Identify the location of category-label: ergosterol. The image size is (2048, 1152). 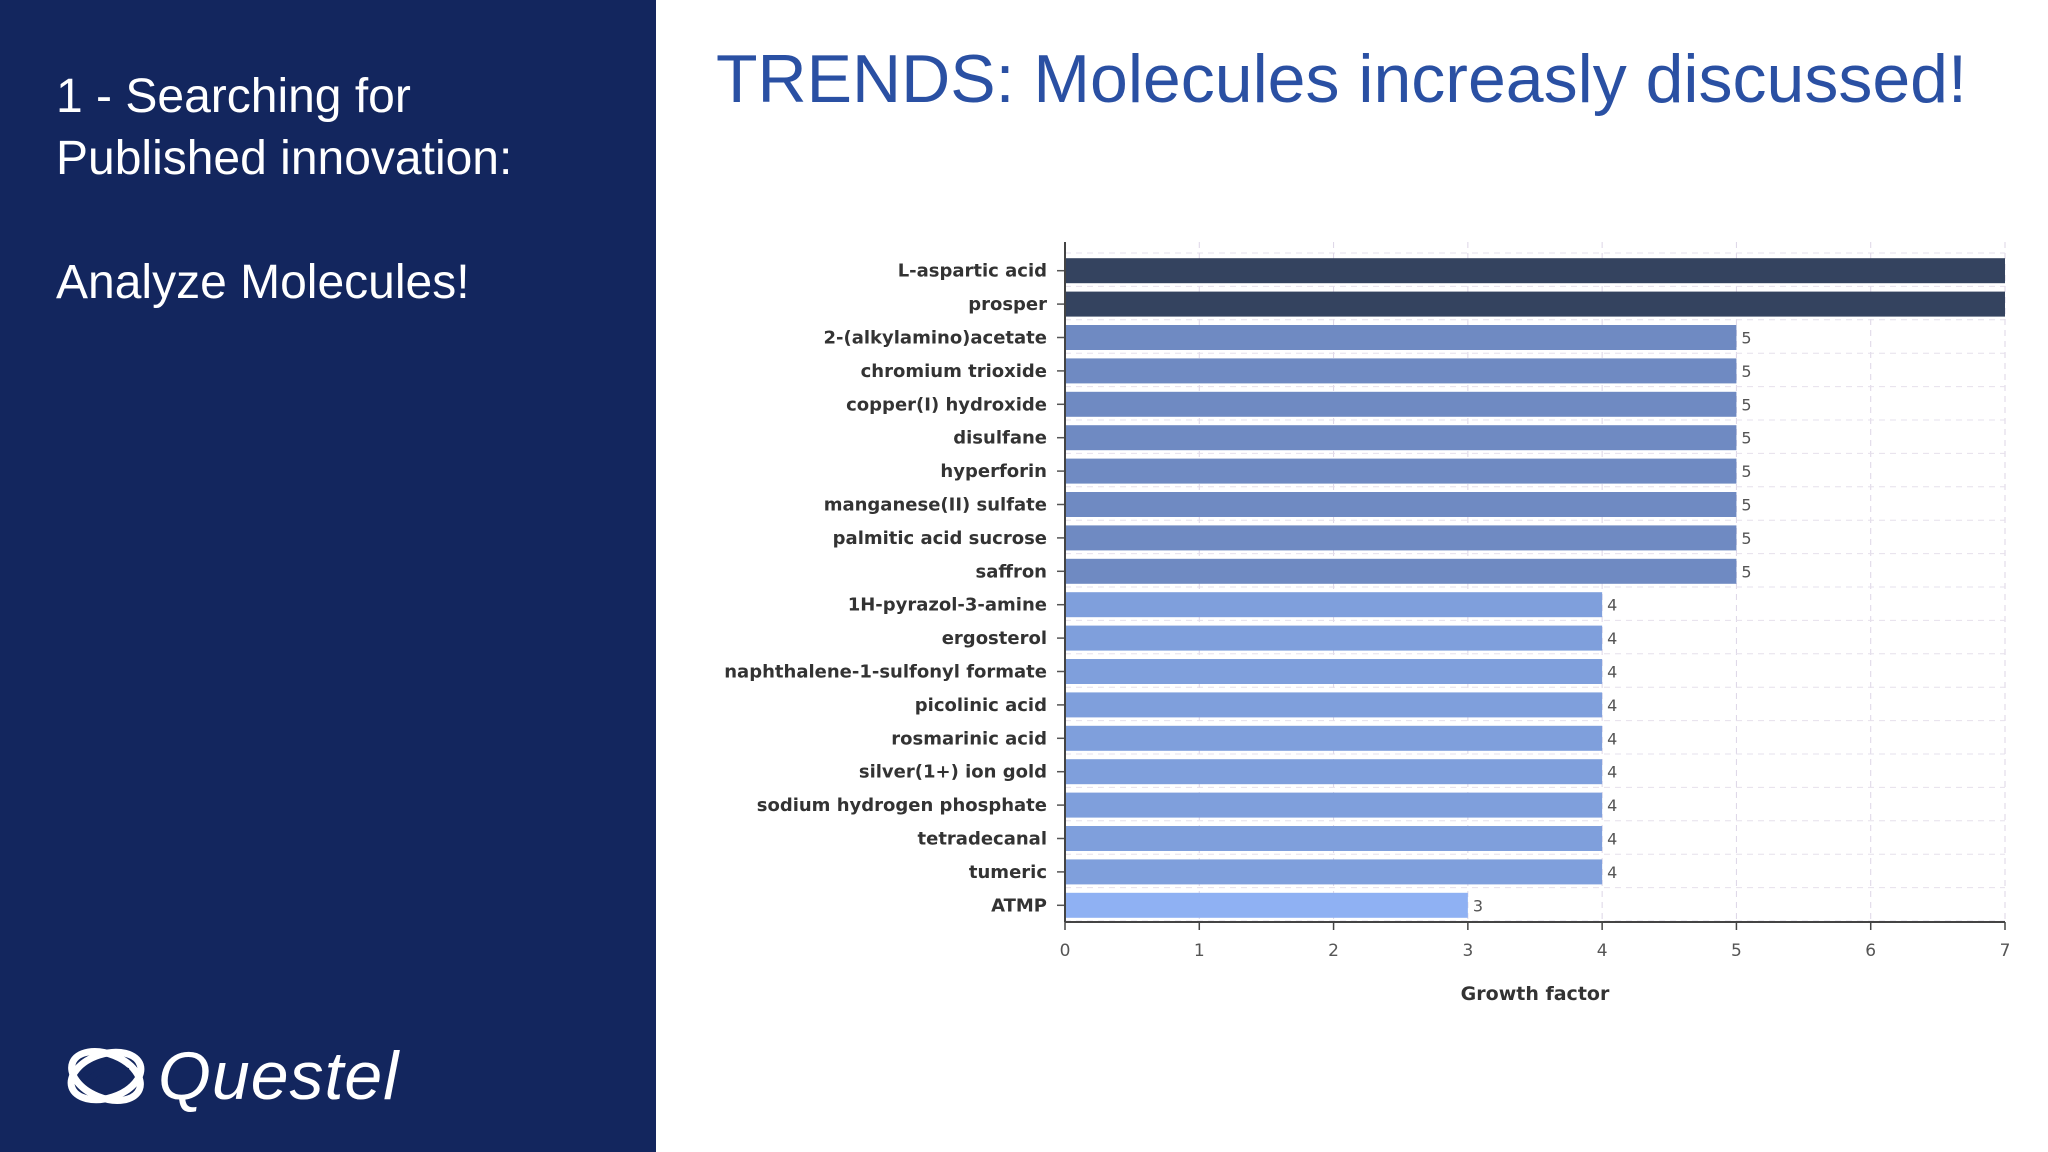
(994, 638).